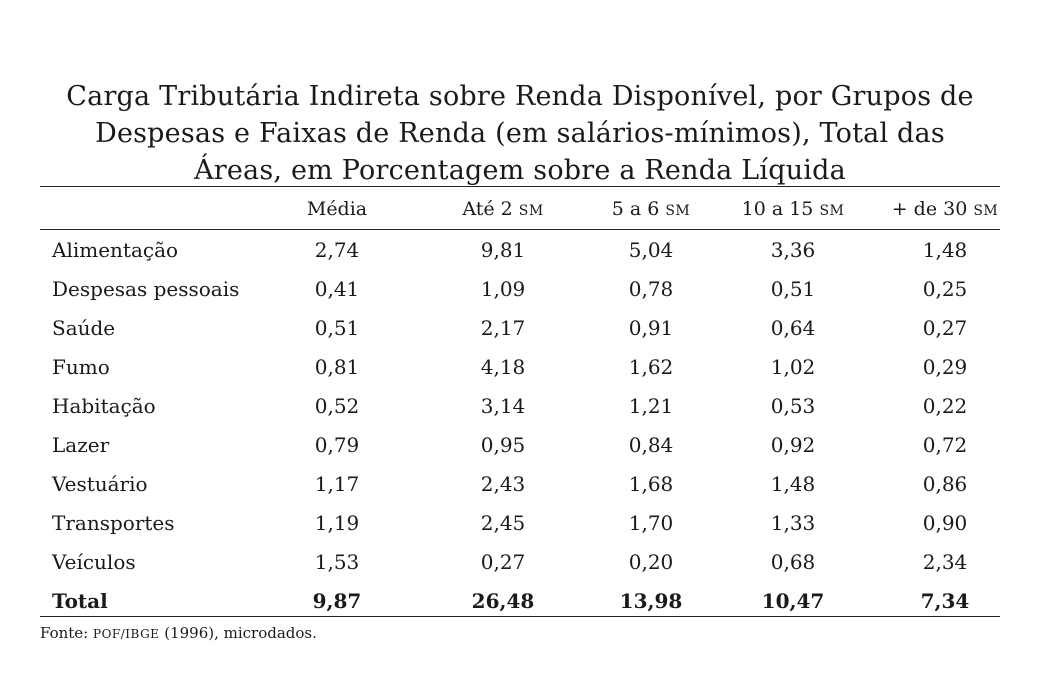 The image size is (1044, 673). Describe the element at coordinates (945, 445) in the screenshot. I see `table-cell: 0,72` at that location.